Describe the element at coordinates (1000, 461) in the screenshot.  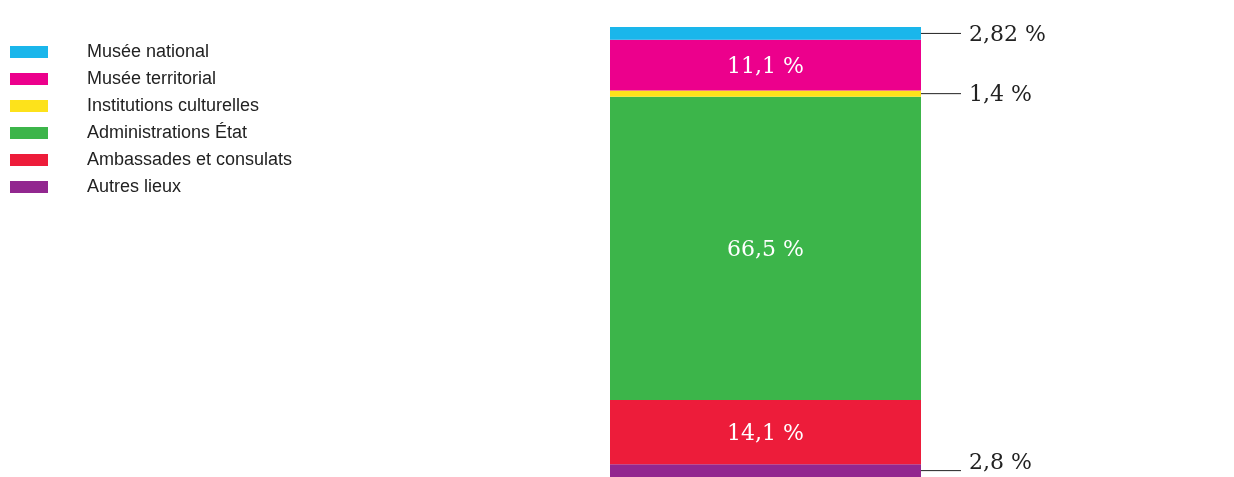
I see `data-label: 2,8 %` at that location.